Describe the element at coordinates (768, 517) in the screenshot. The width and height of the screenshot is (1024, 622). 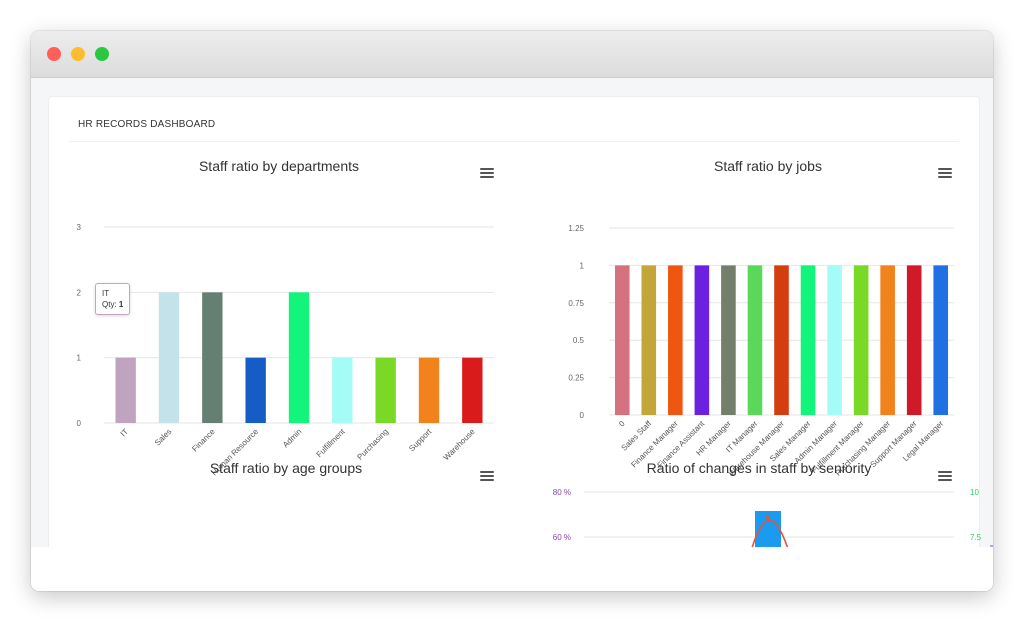
I see `trend-point` at that location.